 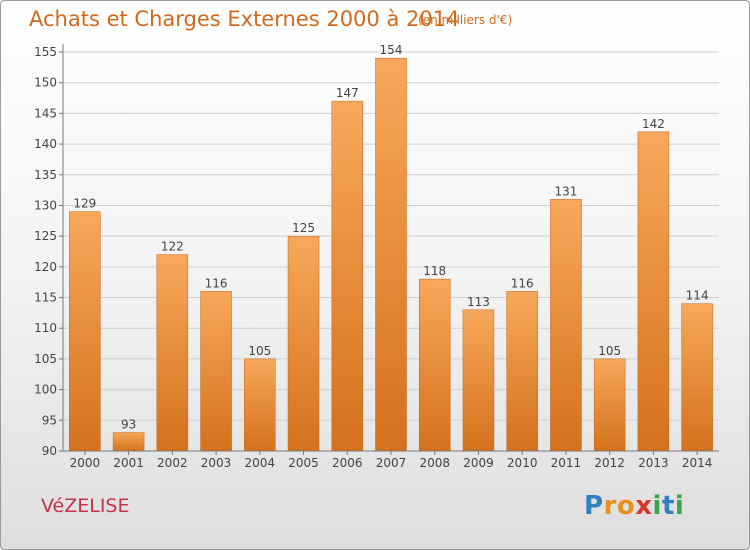 What do you see at coordinates (391, 50) in the screenshot?
I see `data-label: 154` at bounding box center [391, 50].